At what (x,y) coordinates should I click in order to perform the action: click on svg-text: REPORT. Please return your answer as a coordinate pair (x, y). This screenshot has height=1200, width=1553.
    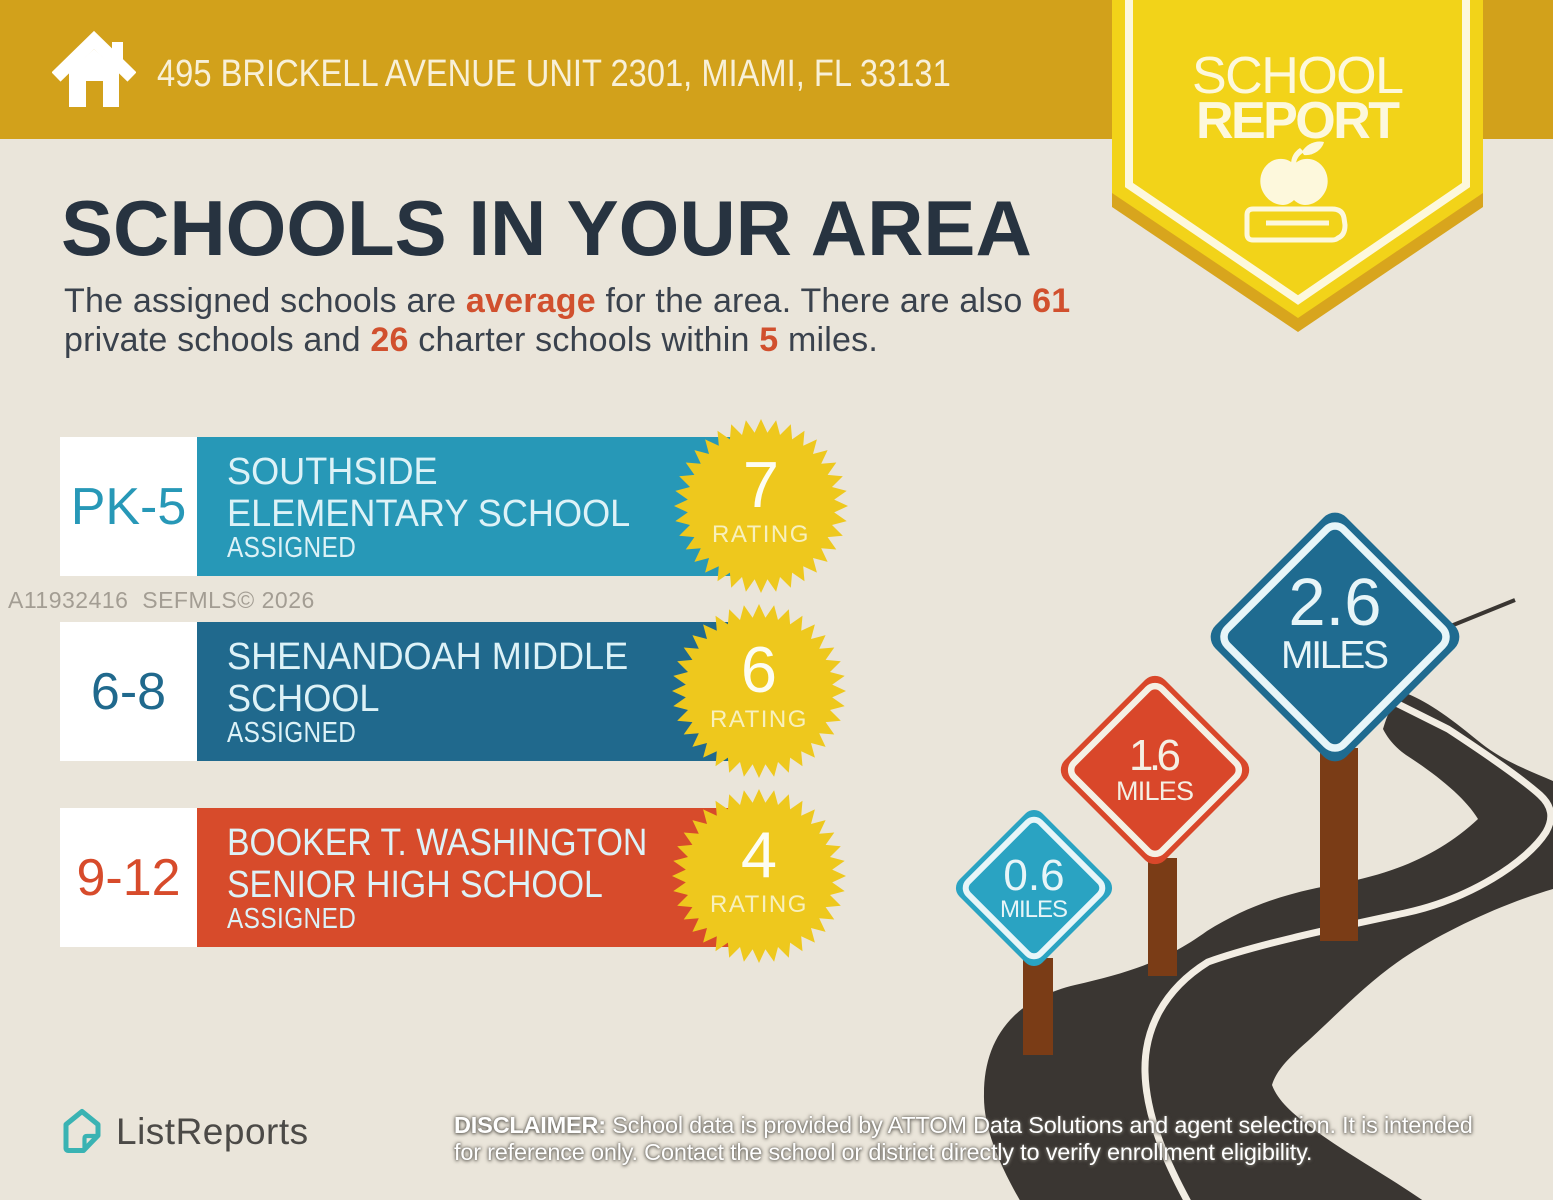
    Looking at the image, I should click on (1298, 121).